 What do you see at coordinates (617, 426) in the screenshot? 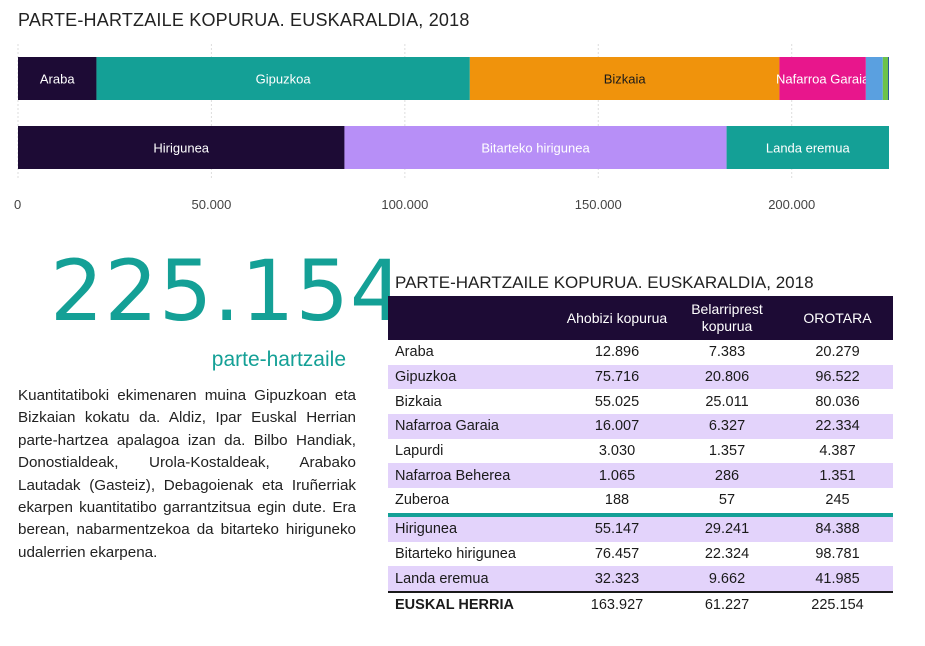
I see `cell-ahobizi: 16.007` at bounding box center [617, 426].